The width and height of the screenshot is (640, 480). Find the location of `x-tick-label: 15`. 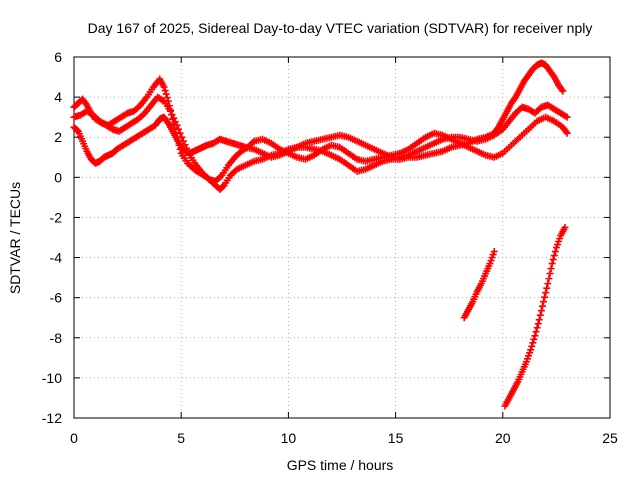

x-tick-label: 15 is located at coordinates (396, 438).